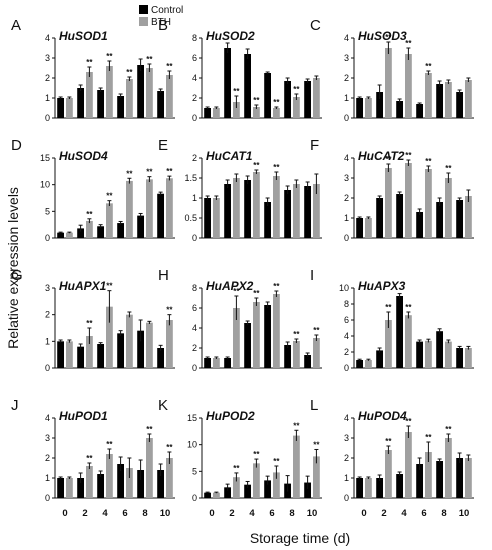 This screenshot has height=550, width=492. I want to click on x-tick-label: 2, so click(231, 513).